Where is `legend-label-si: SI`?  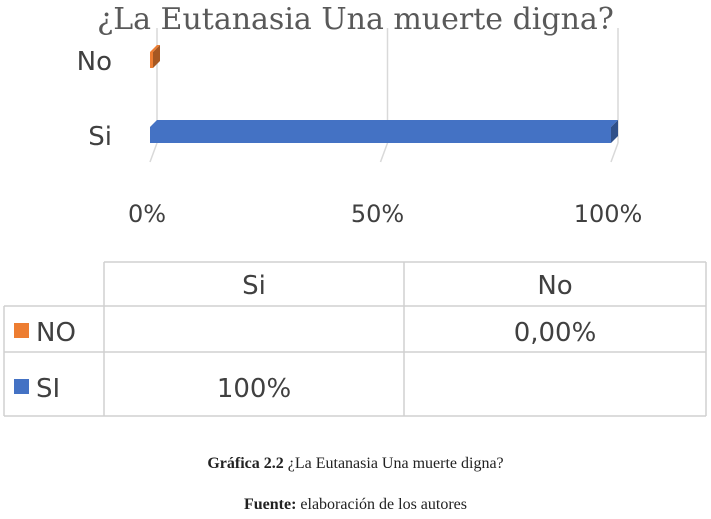 legend-label-si: SI is located at coordinates (48, 389).